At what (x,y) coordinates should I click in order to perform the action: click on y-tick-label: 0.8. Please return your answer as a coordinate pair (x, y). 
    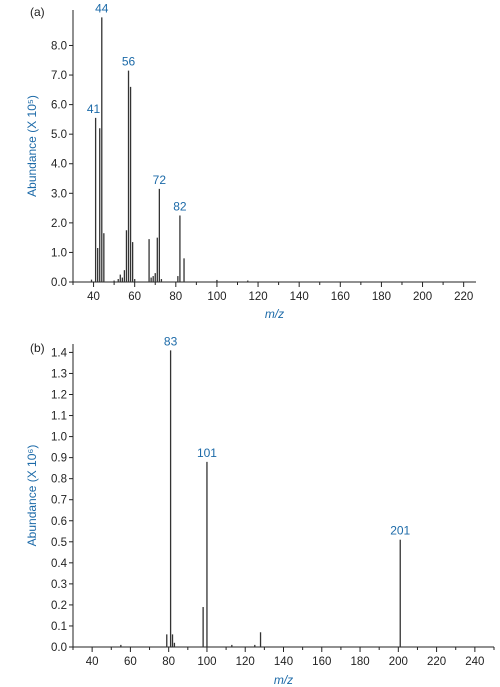
    Looking at the image, I should click on (59, 480).